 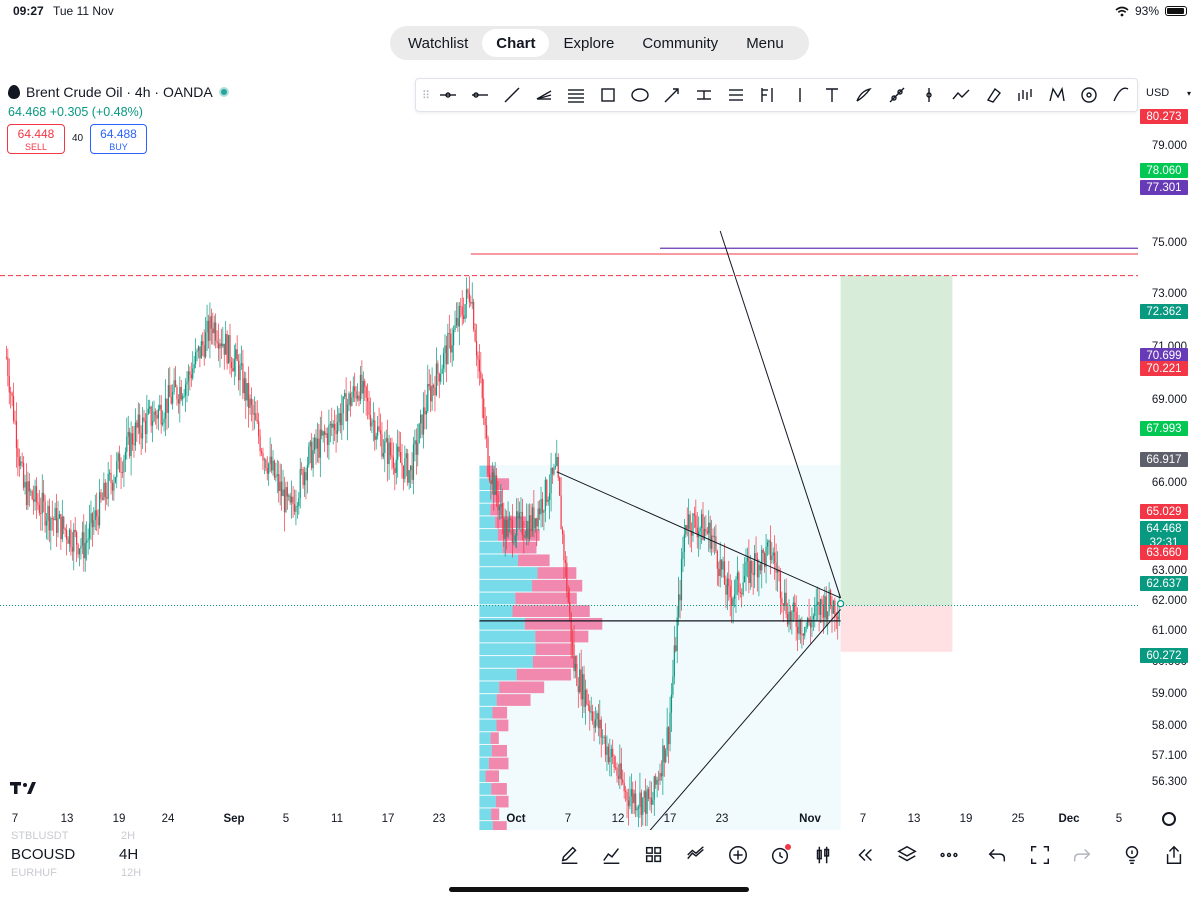 What do you see at coordinates (1082, 855) in the screenshot?
I see `redo-icon` at bounding box center [1082, 855].